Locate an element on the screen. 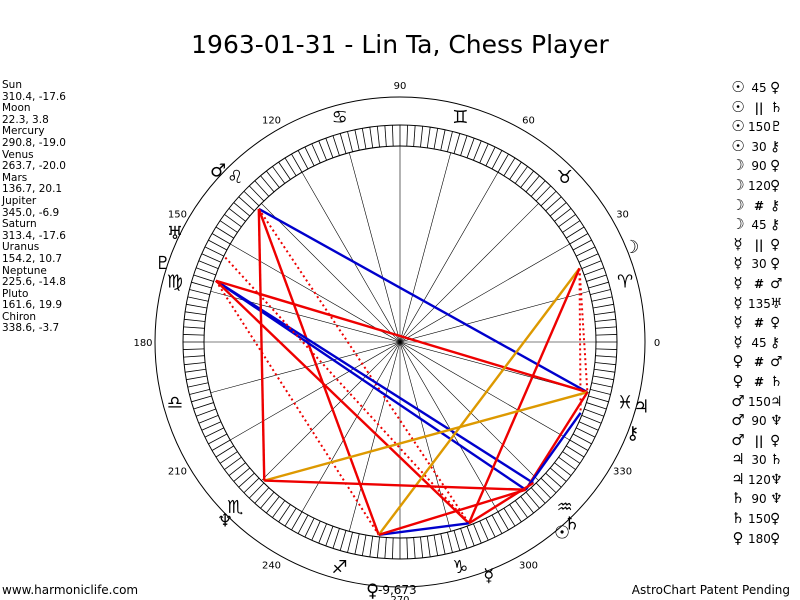 The width and height of the screenshot is (800, 600). aspect-planet-2-icon: ♆ is located at coordinates (776, 499).